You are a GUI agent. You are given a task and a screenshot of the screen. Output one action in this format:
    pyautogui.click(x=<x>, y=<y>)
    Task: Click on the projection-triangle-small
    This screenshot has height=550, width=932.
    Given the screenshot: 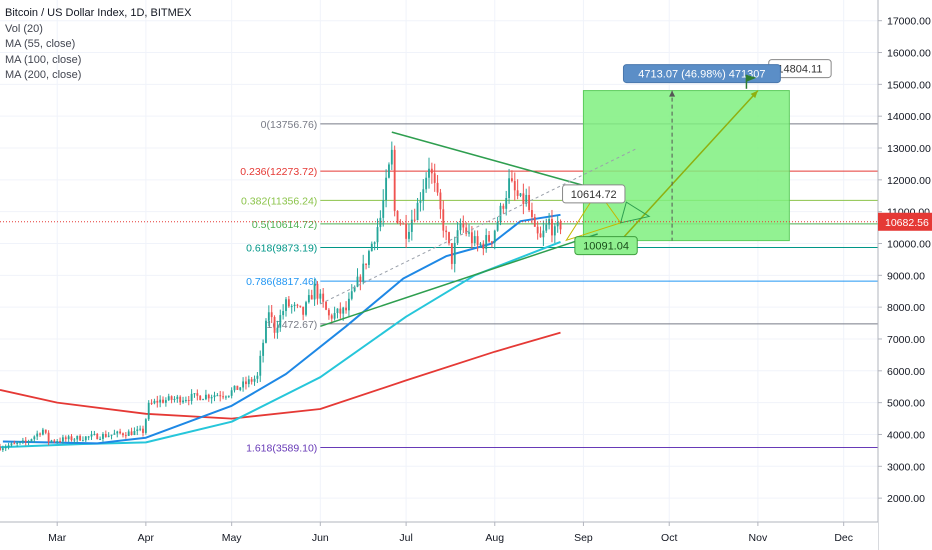 What is the action you would take?
    pyautogui.click(x=635, y=212)
    